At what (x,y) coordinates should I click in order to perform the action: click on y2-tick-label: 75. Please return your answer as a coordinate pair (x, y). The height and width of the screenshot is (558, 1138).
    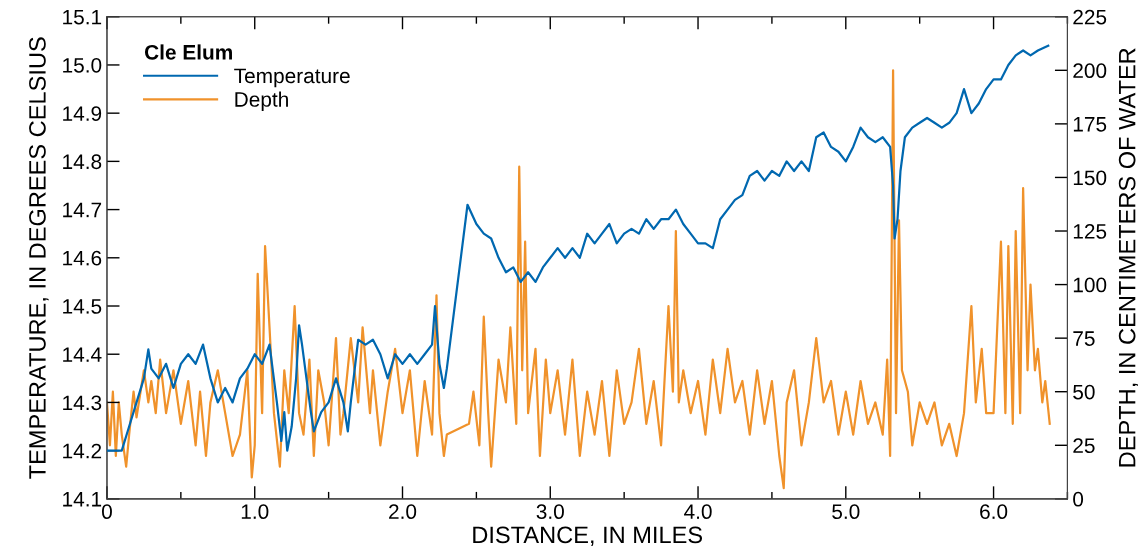
    Looking at the image, I should click on (1084, 338).